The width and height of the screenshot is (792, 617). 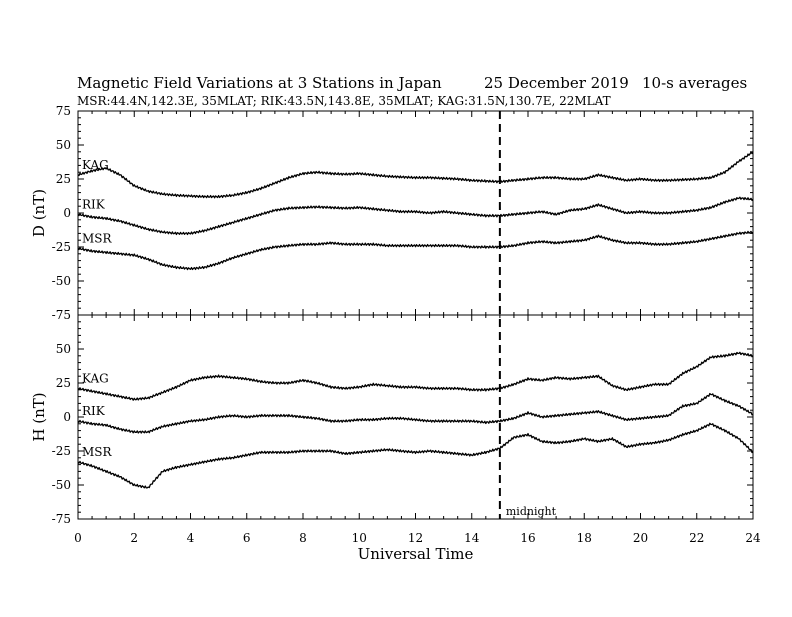 I want to click on chart-averaging: 10-s averages, so click(x=694, y=83).